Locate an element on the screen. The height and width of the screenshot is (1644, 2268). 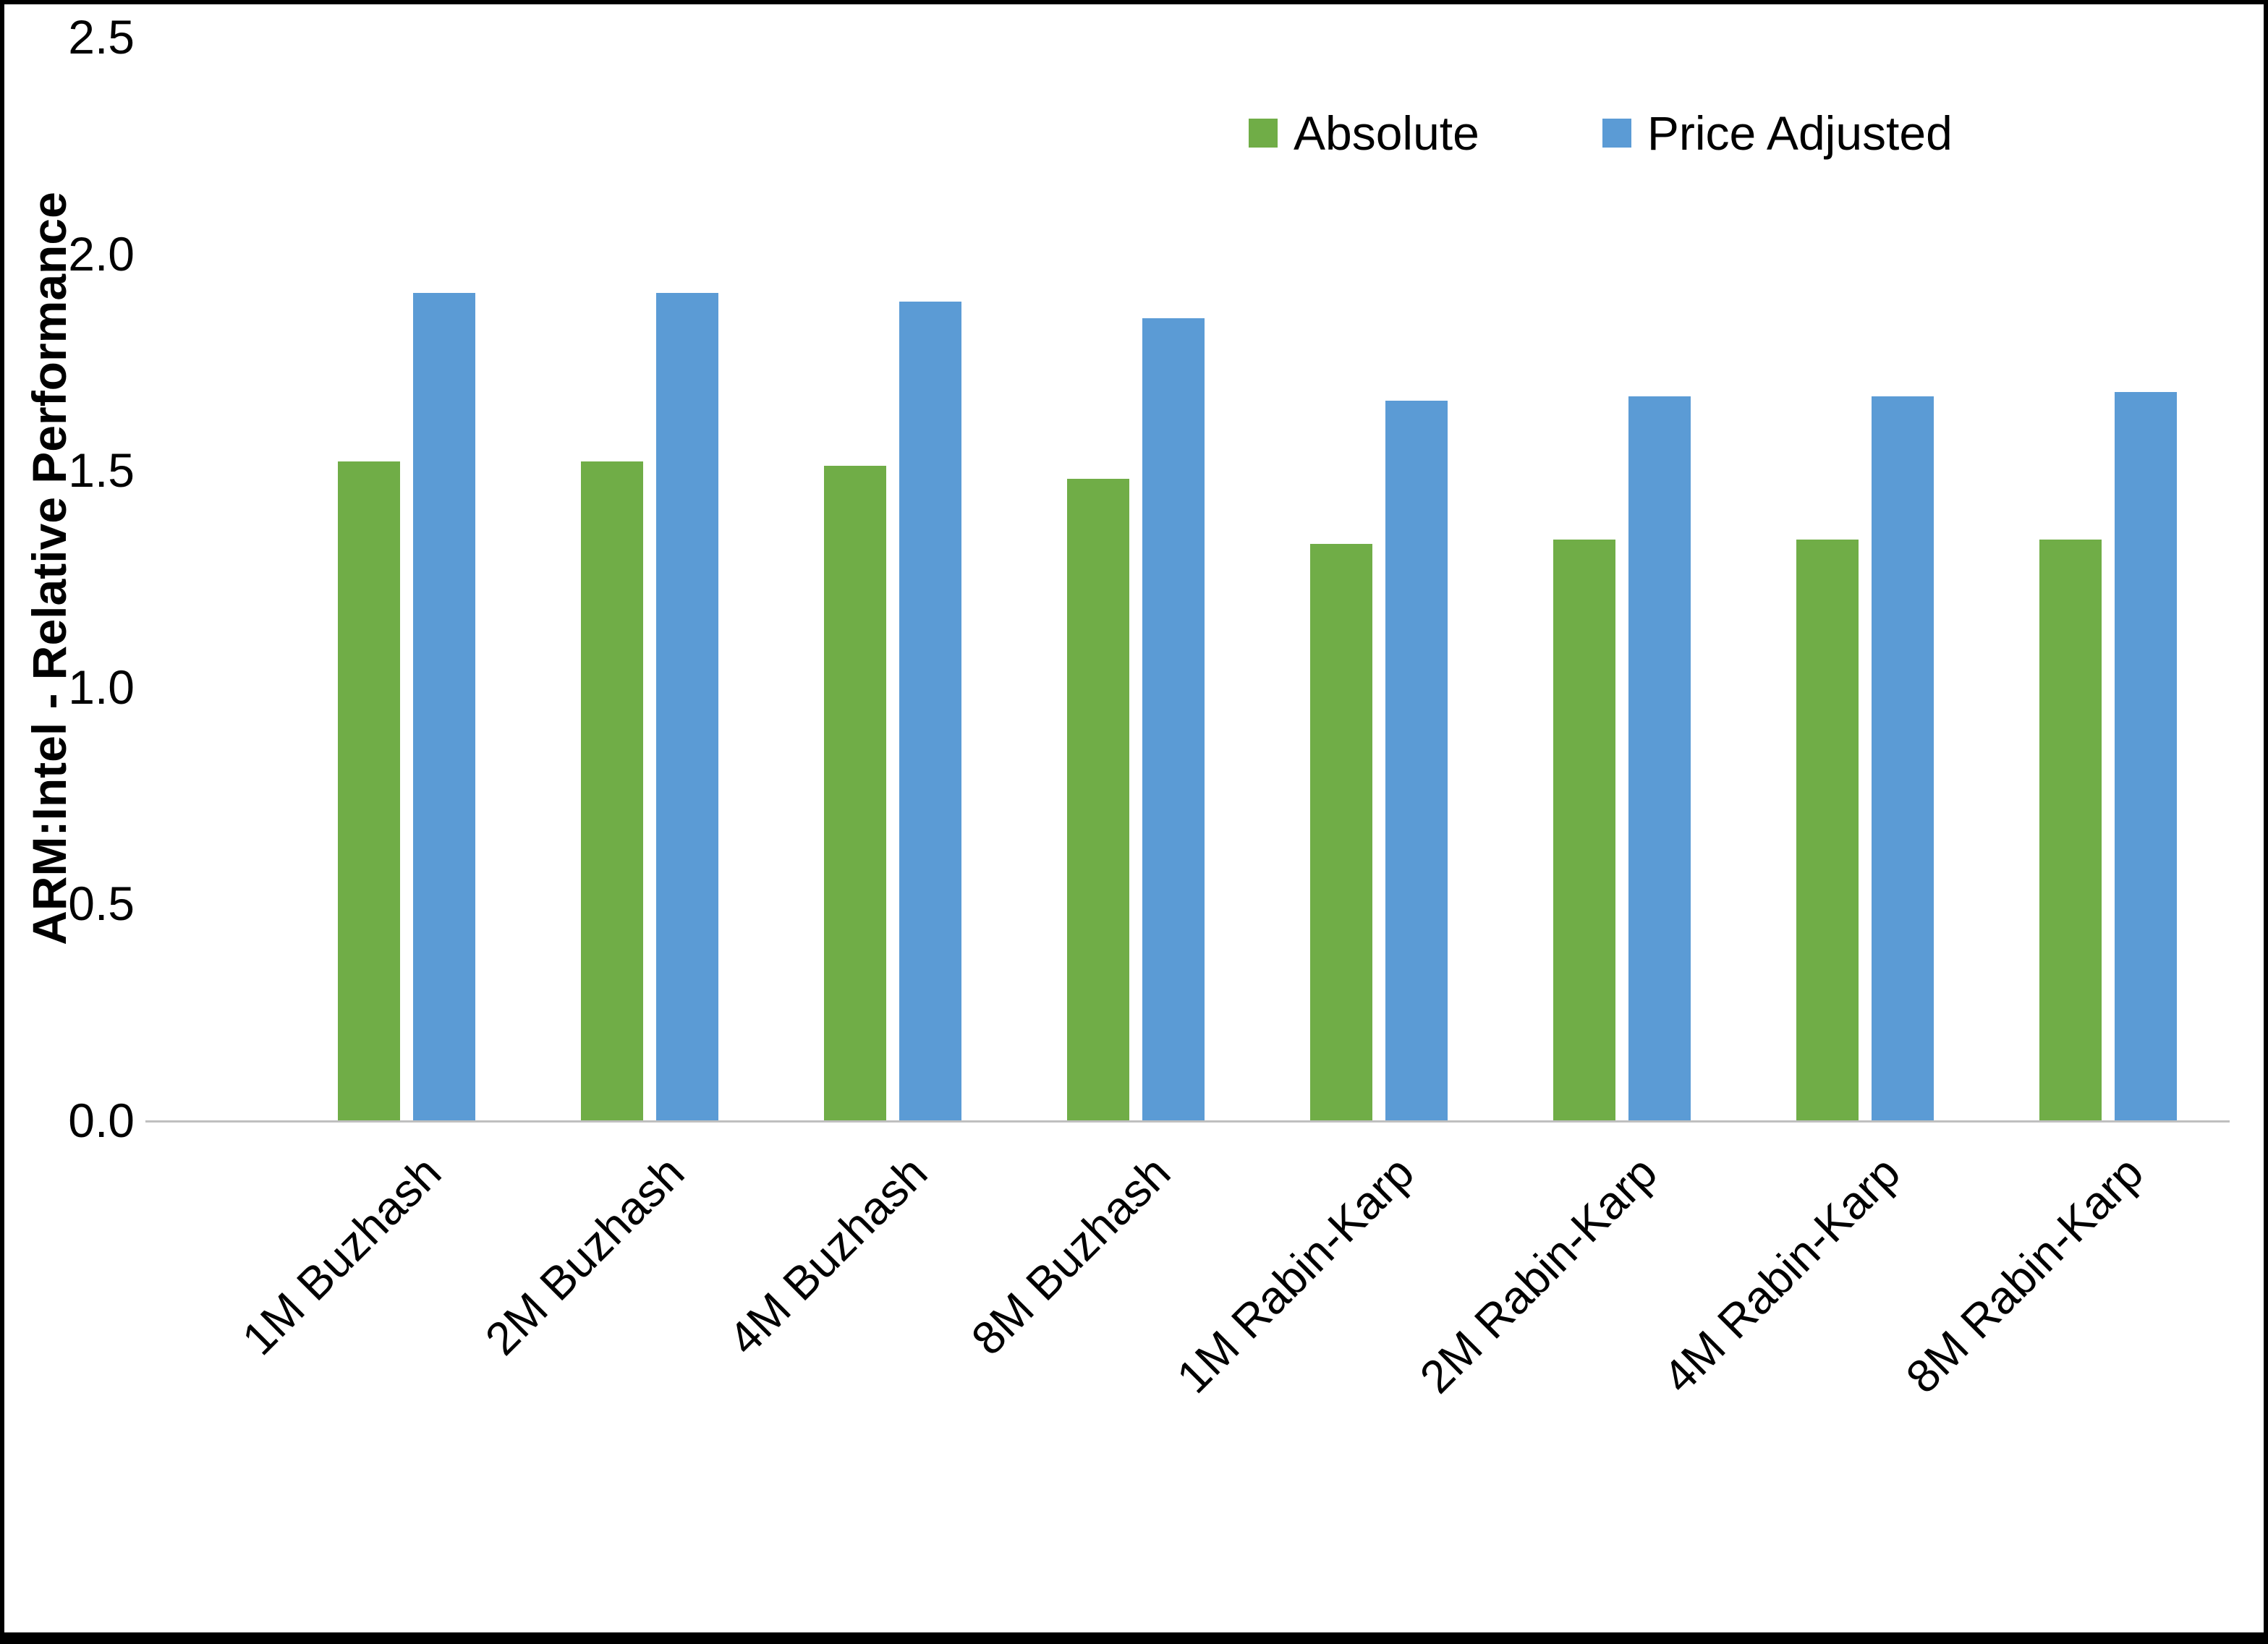
bar-8m-buzhash-price-adjusted is located at coordinates (1173, 719).